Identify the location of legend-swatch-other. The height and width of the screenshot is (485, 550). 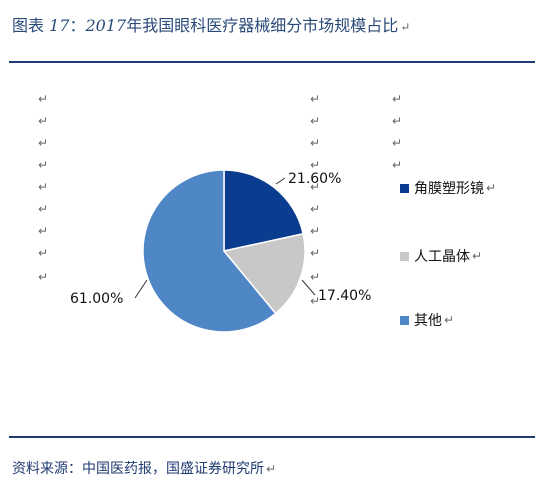
(404, 320).